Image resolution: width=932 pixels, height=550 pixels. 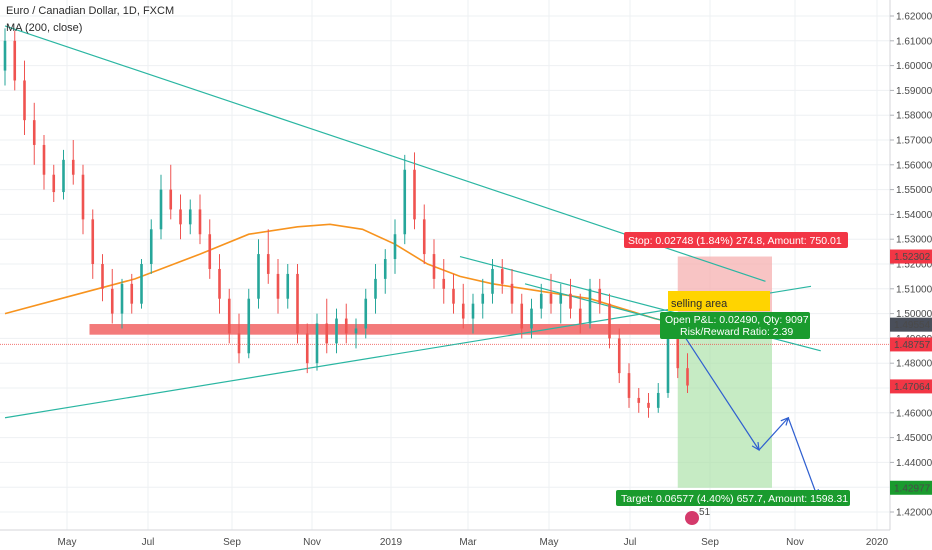 I want to click on price-tick-label: 1.42000, so click(x=914, y=513).